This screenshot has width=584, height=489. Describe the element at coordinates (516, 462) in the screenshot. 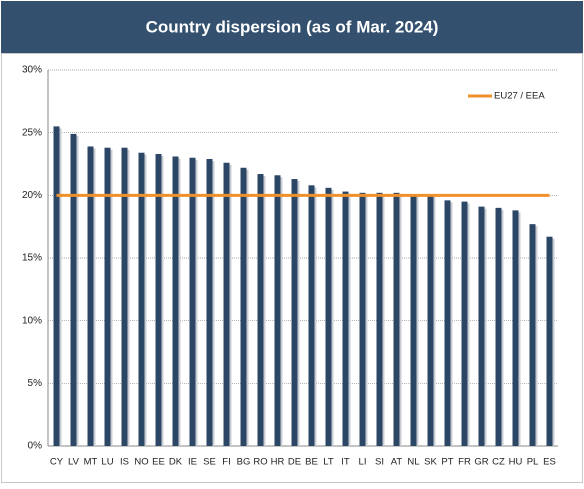

I see `x-tick-label: HU` at that location.